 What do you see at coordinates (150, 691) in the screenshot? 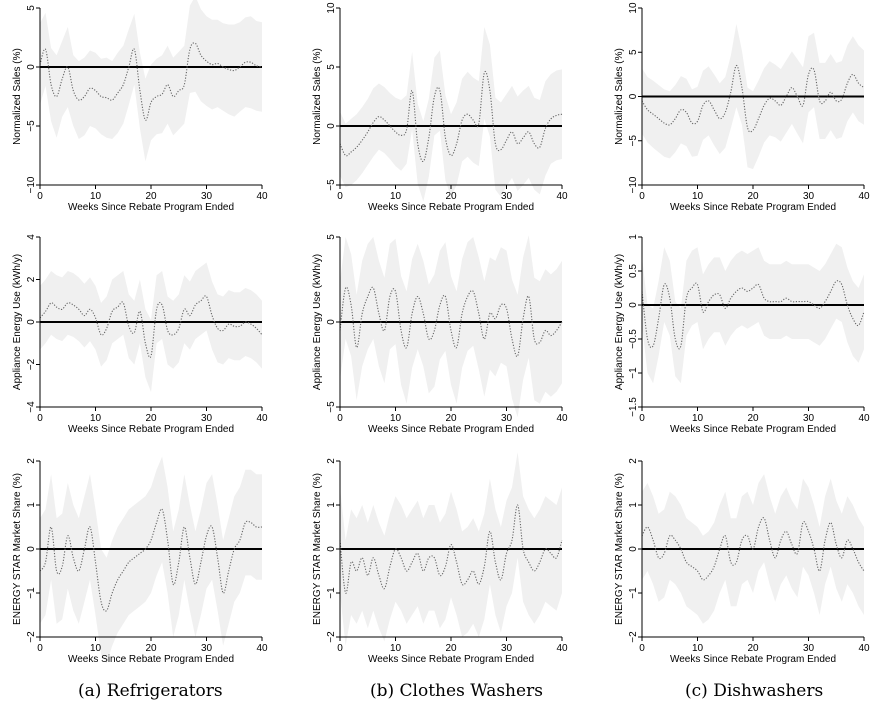
I see `caption-refrigerators: (a) Refrigerators` at bounding box center [150, 691].